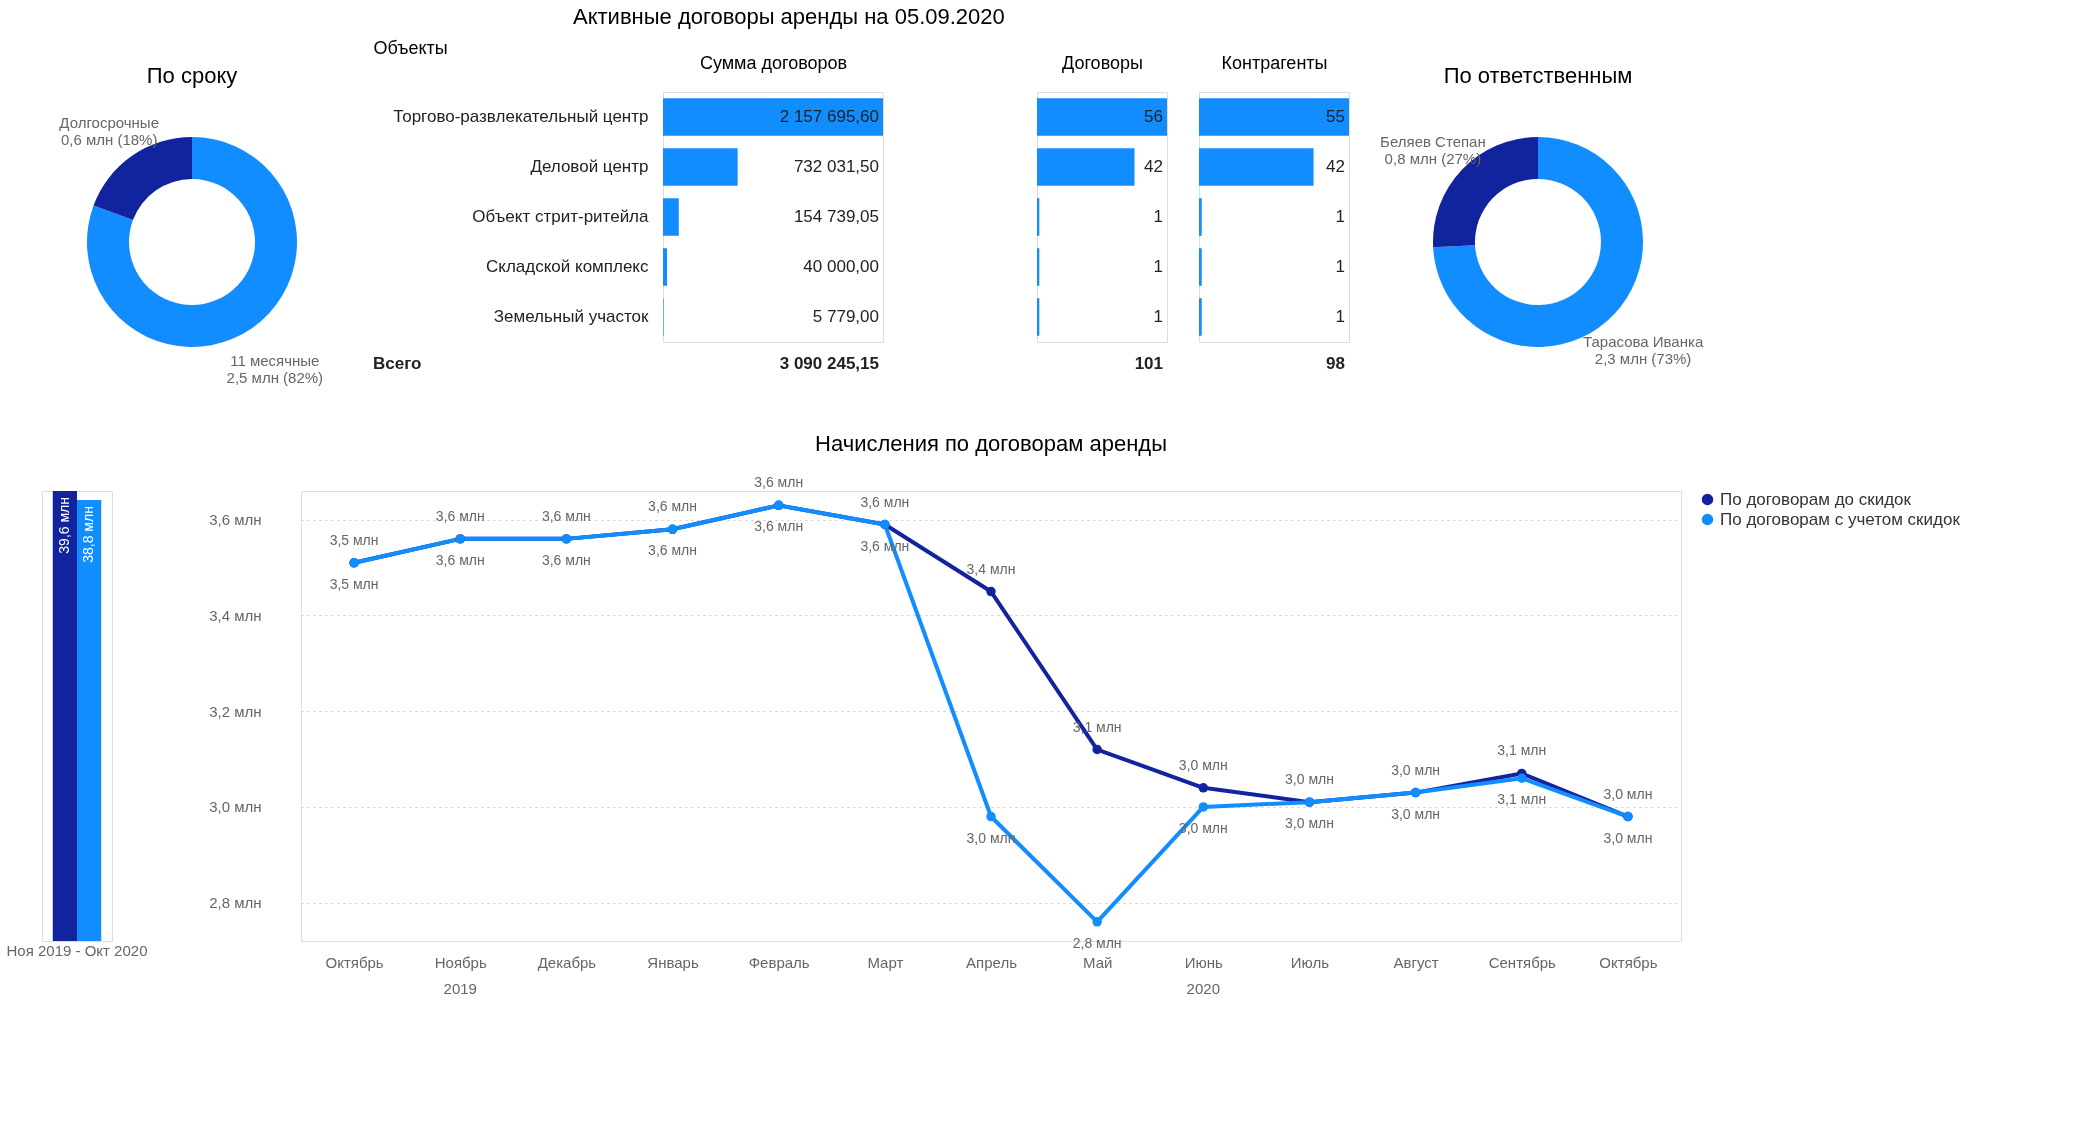  What do you see at coordinates (836, 166) in the screenshot?
I see `data-label: 732 031,50` at bounding box center [836, 166].